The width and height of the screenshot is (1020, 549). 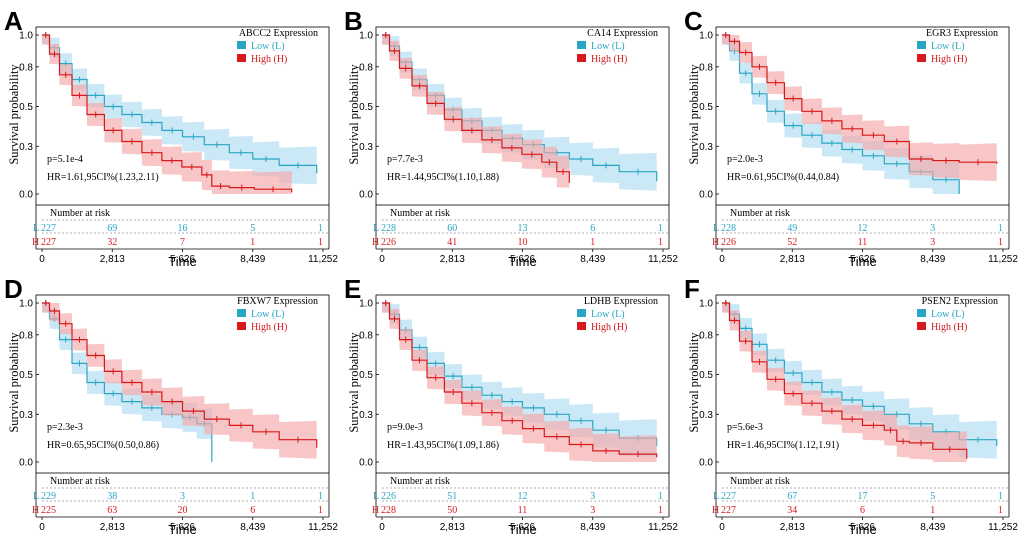 What do you see at coordinates (112, 510) in the screenshot?
I see `risk-high-count: 63` at bounding box center [112, 510].